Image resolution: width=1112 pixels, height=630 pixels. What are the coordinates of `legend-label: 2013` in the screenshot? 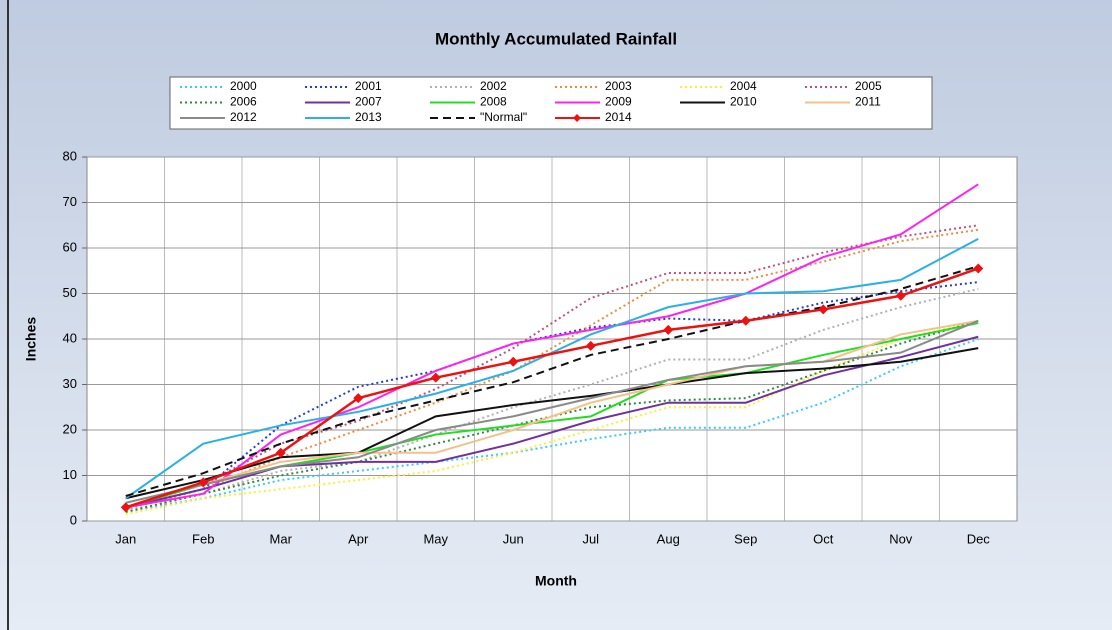 It's located at (368, 117).